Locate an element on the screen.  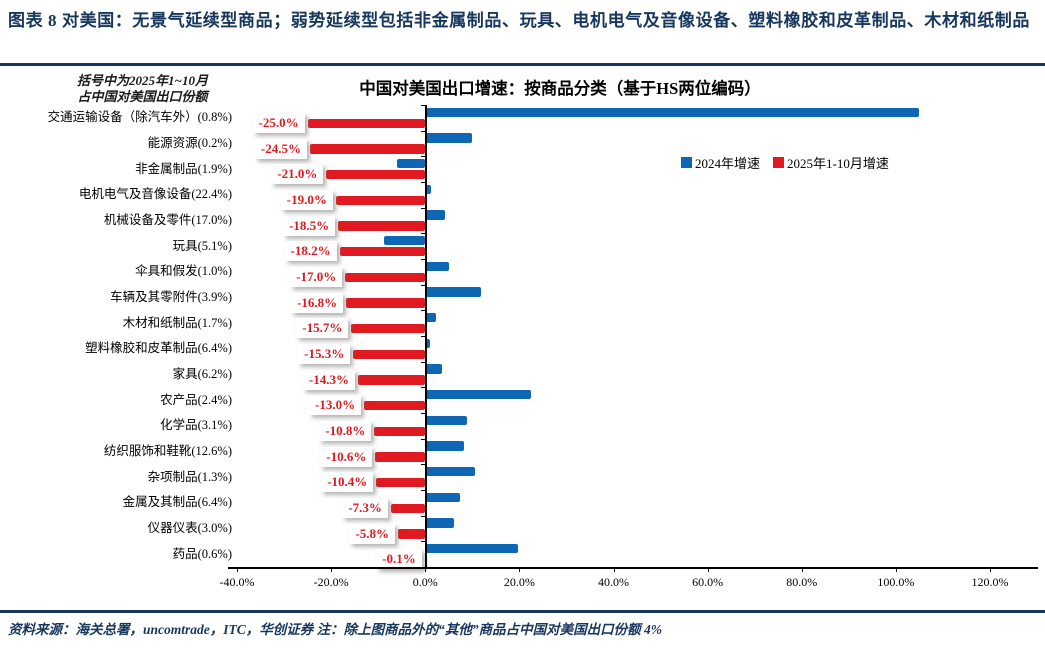
chart-annotation: 括号中为2025年1~10月 占中国对美国出口份额 is located at coordinates (142, 89).